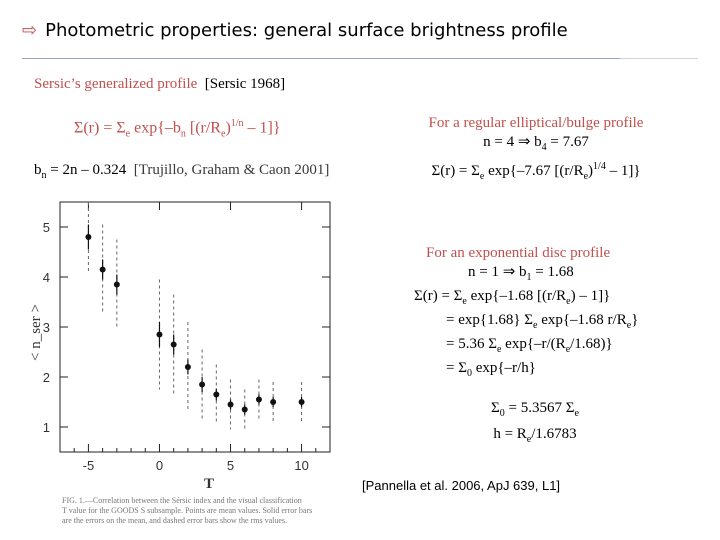 The height and width of the screenshot is (540, 720). What do you see at coordinates (535, 409) in the screenshot?
I see `sigma0-line-1: Σ0 = 5.3567 Σe` at bounding box center [535, 409].